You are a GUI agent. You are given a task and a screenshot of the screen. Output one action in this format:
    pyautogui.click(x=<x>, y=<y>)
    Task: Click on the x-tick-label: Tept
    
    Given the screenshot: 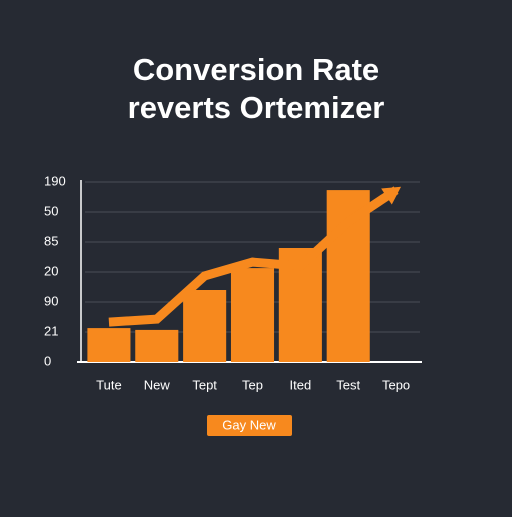 What is the action you would take?
    pyautogui.click(x=204, y=384)
    